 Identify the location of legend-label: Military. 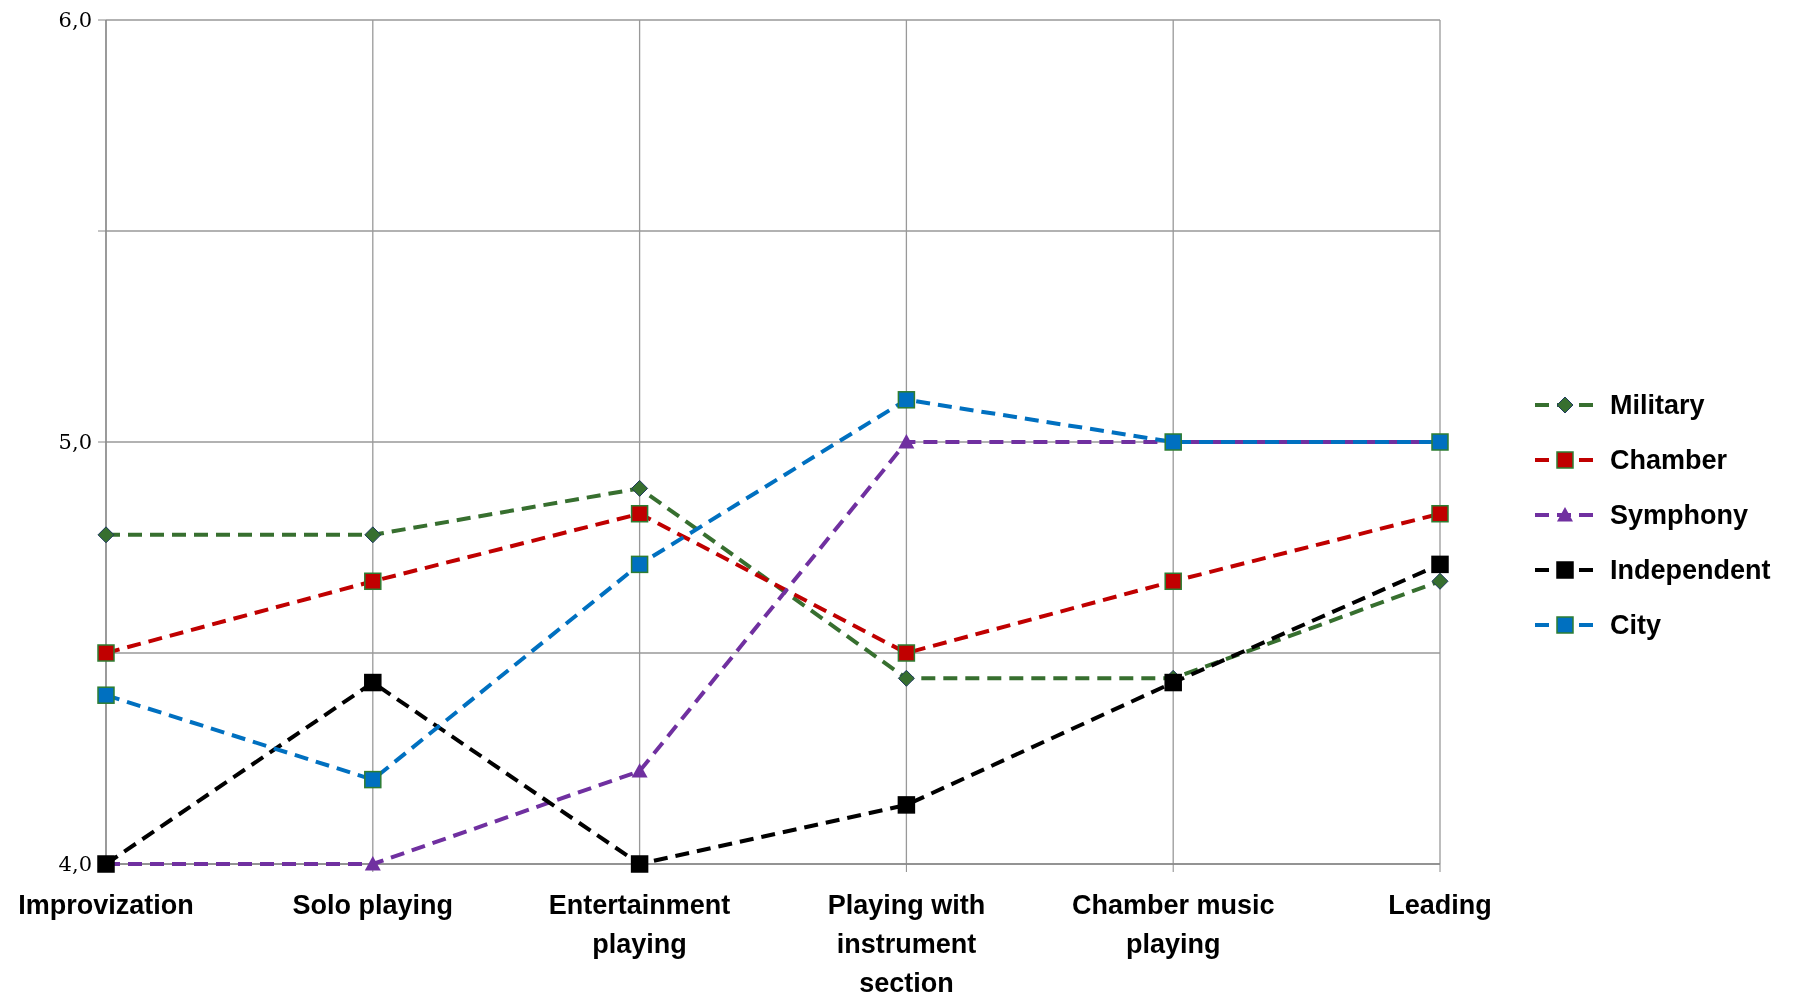
(1657, 405).